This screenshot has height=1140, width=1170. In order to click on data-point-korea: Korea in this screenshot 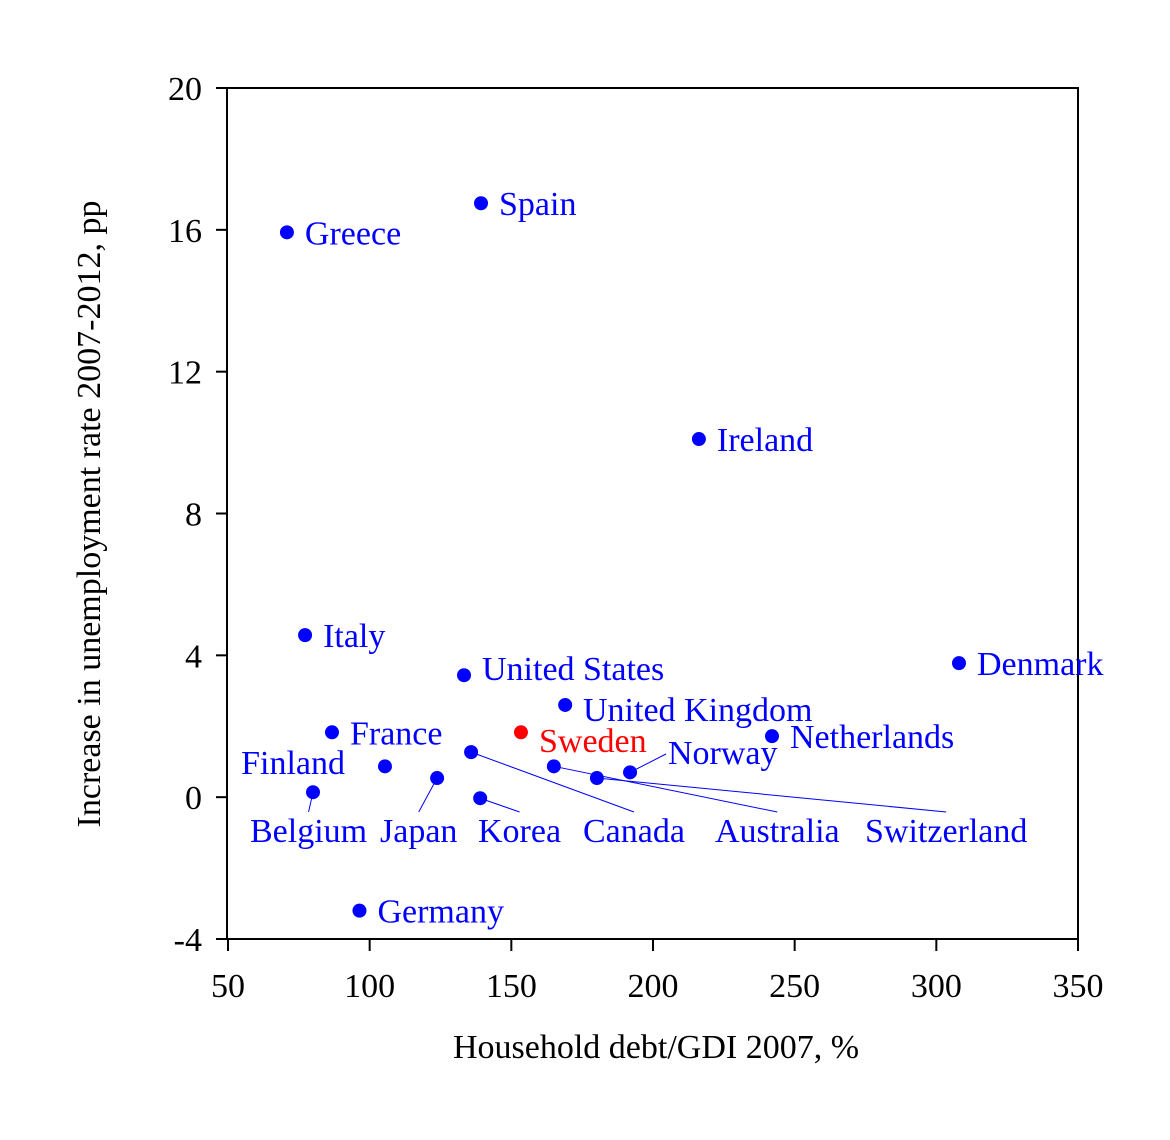, I will do `click(517, 820)`.